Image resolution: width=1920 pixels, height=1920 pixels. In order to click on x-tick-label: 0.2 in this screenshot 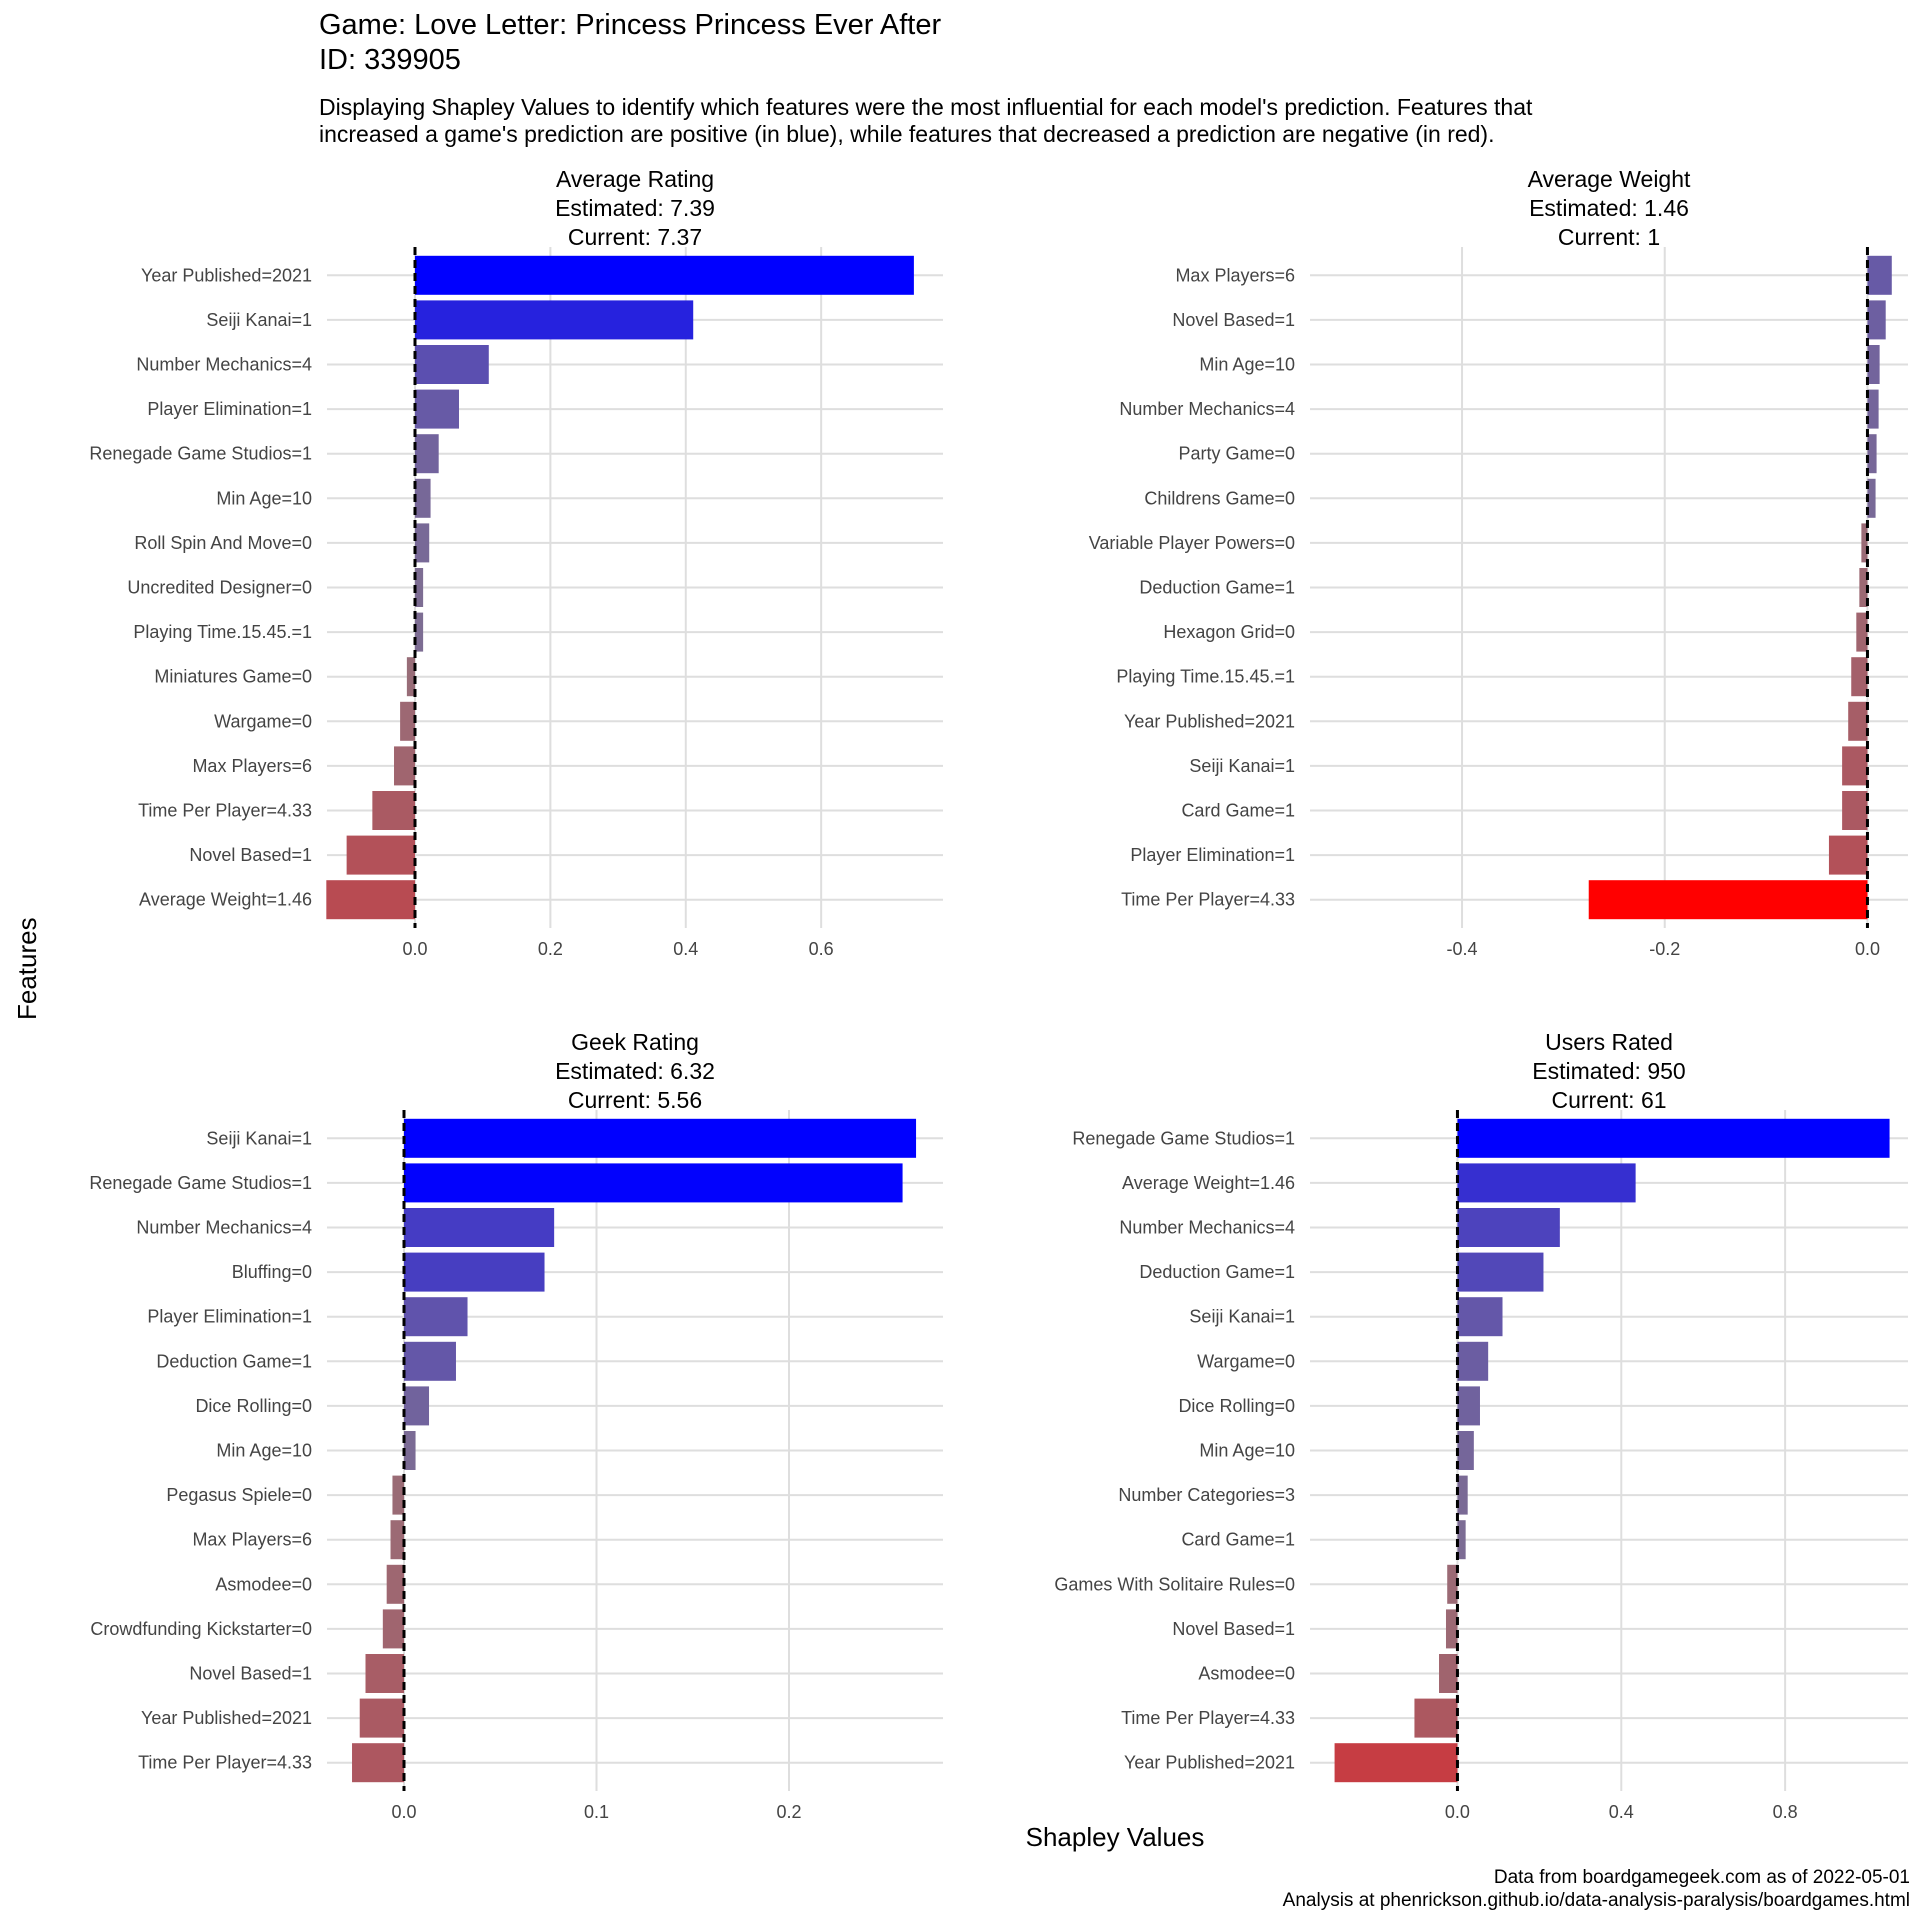, I will do `click(550, 949)`.